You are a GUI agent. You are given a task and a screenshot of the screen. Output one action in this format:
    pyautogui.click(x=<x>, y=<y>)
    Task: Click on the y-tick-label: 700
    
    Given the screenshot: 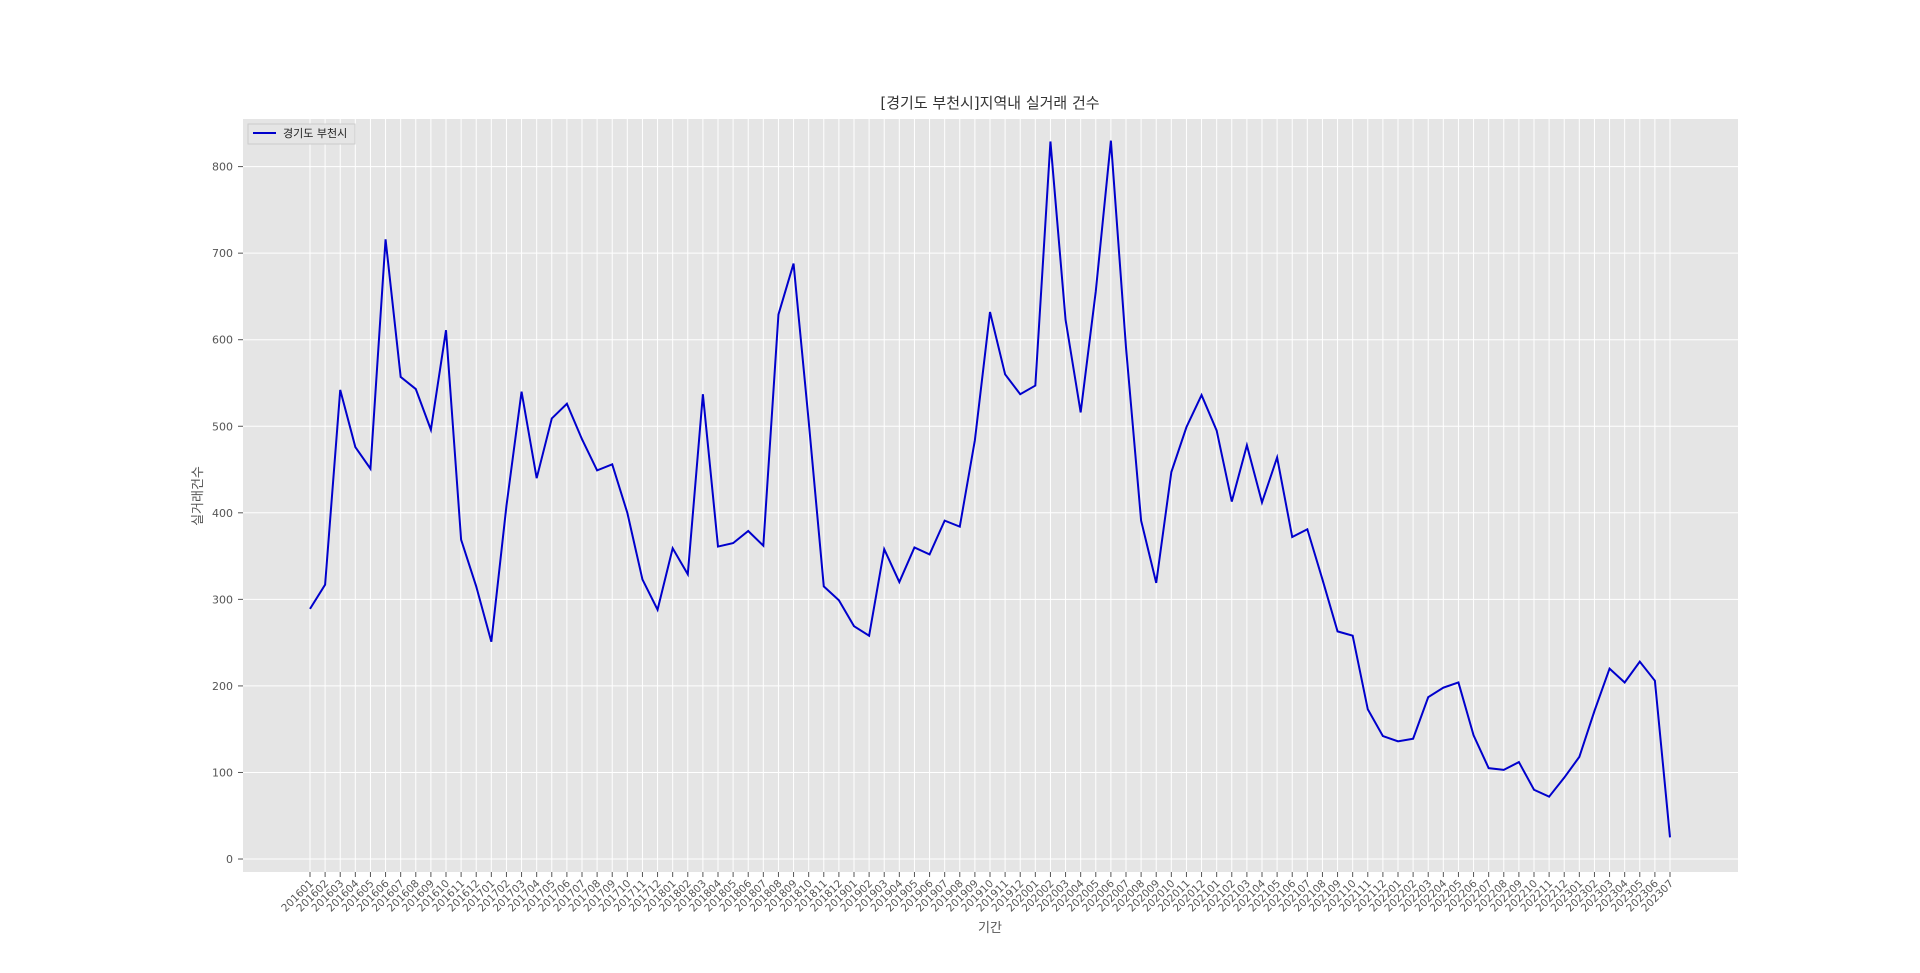 What is the action you would take?
    pyautogui.click(x=222, y=253)
    